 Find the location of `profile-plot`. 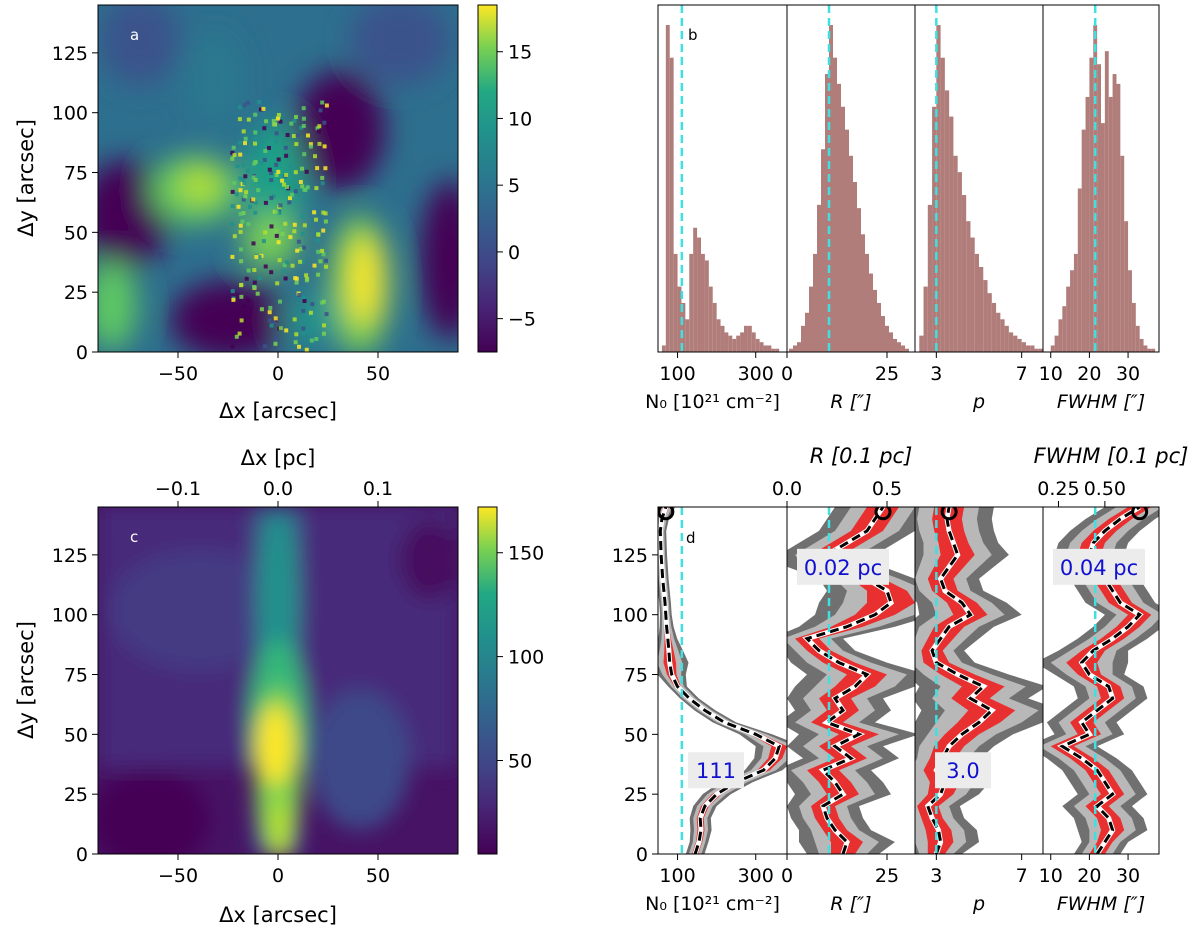

profile-plot is located at coordinates (979, 680).